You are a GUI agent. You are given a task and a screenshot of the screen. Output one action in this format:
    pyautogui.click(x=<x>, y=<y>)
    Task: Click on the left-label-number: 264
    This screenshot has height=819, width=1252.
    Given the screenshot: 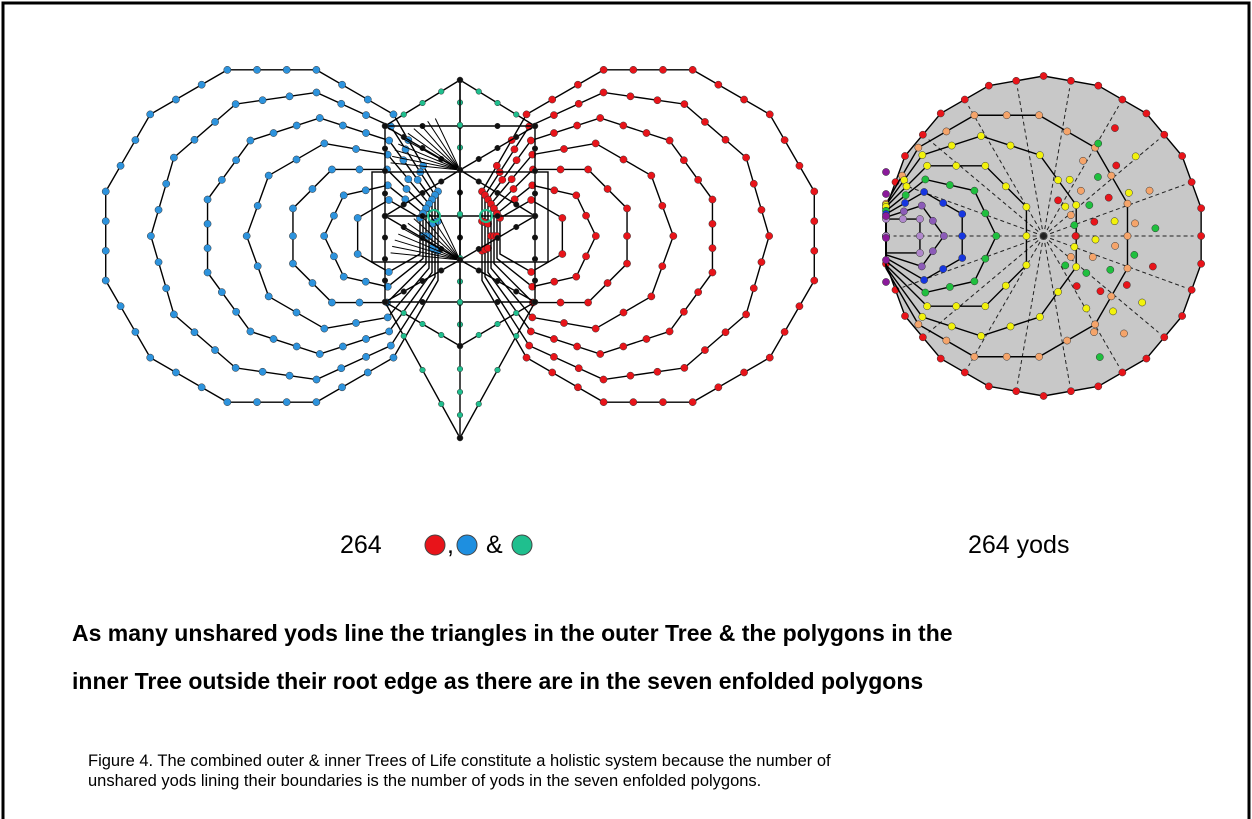 What is the action you would take?
    pyautogui.click(x=361, y=545)
    